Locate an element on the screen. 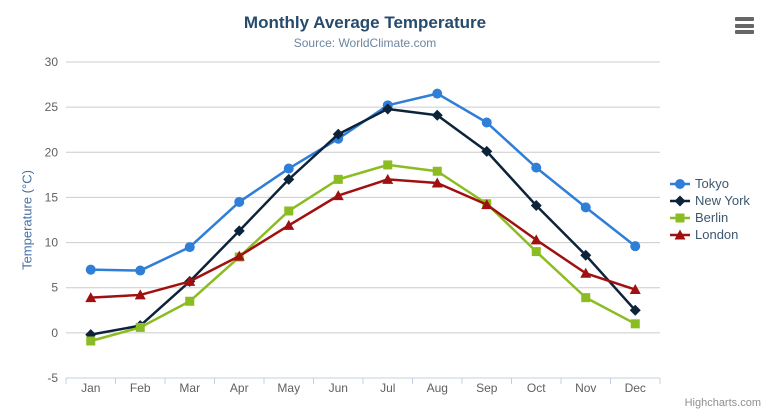 The image size is (769, 416). context-menu-icon is located at coordinates (744, 25).